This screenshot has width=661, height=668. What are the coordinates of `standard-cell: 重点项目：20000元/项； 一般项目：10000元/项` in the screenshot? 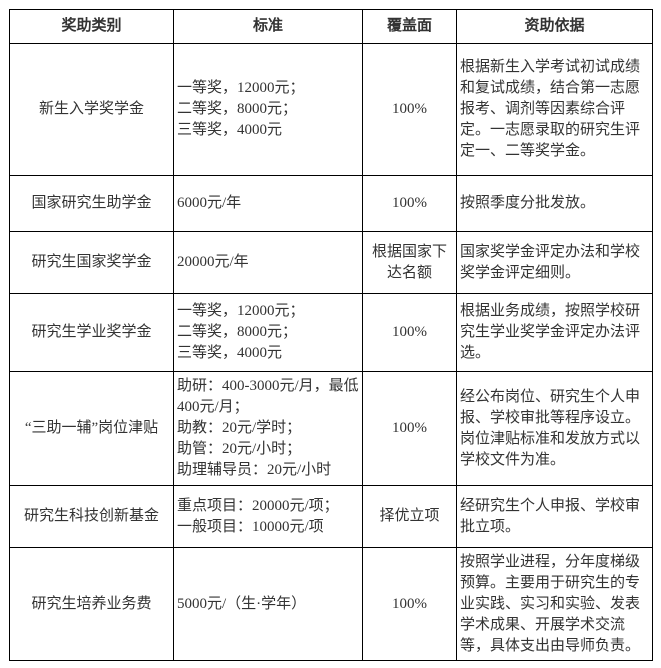 It's located at (268, 516).